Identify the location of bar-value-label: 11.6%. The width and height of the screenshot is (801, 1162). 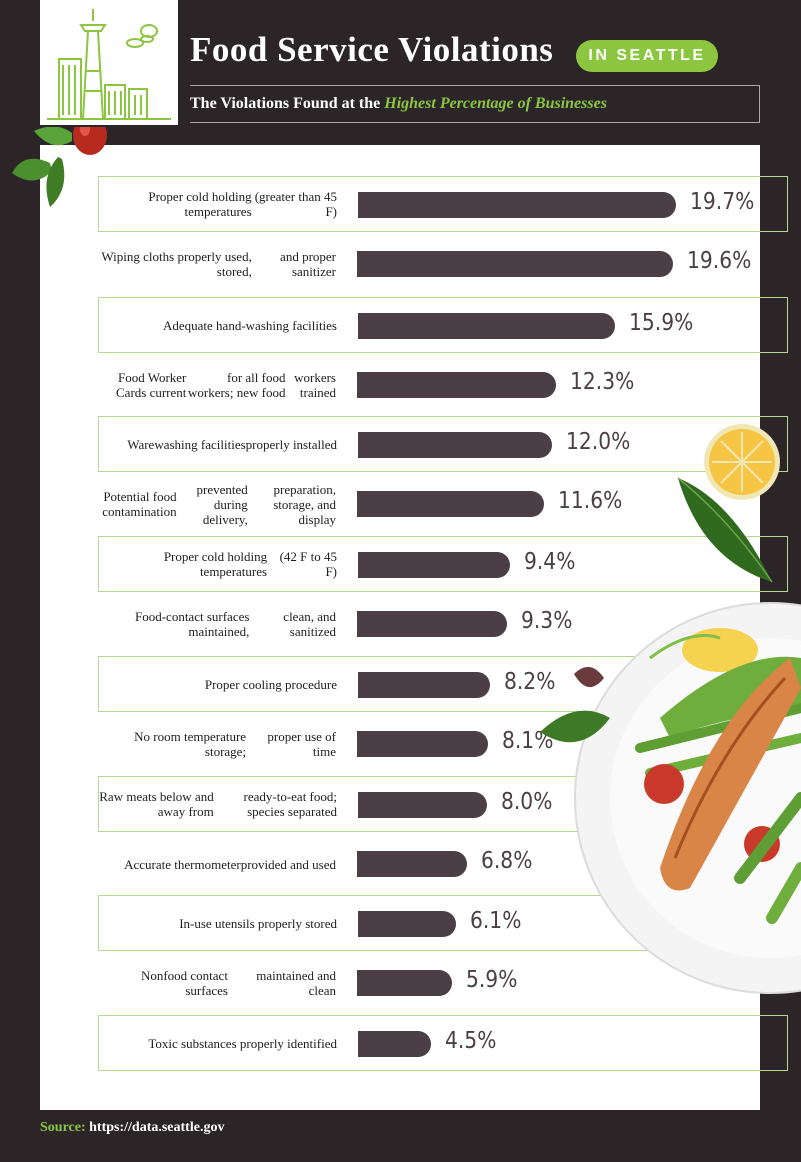
(590, 501).